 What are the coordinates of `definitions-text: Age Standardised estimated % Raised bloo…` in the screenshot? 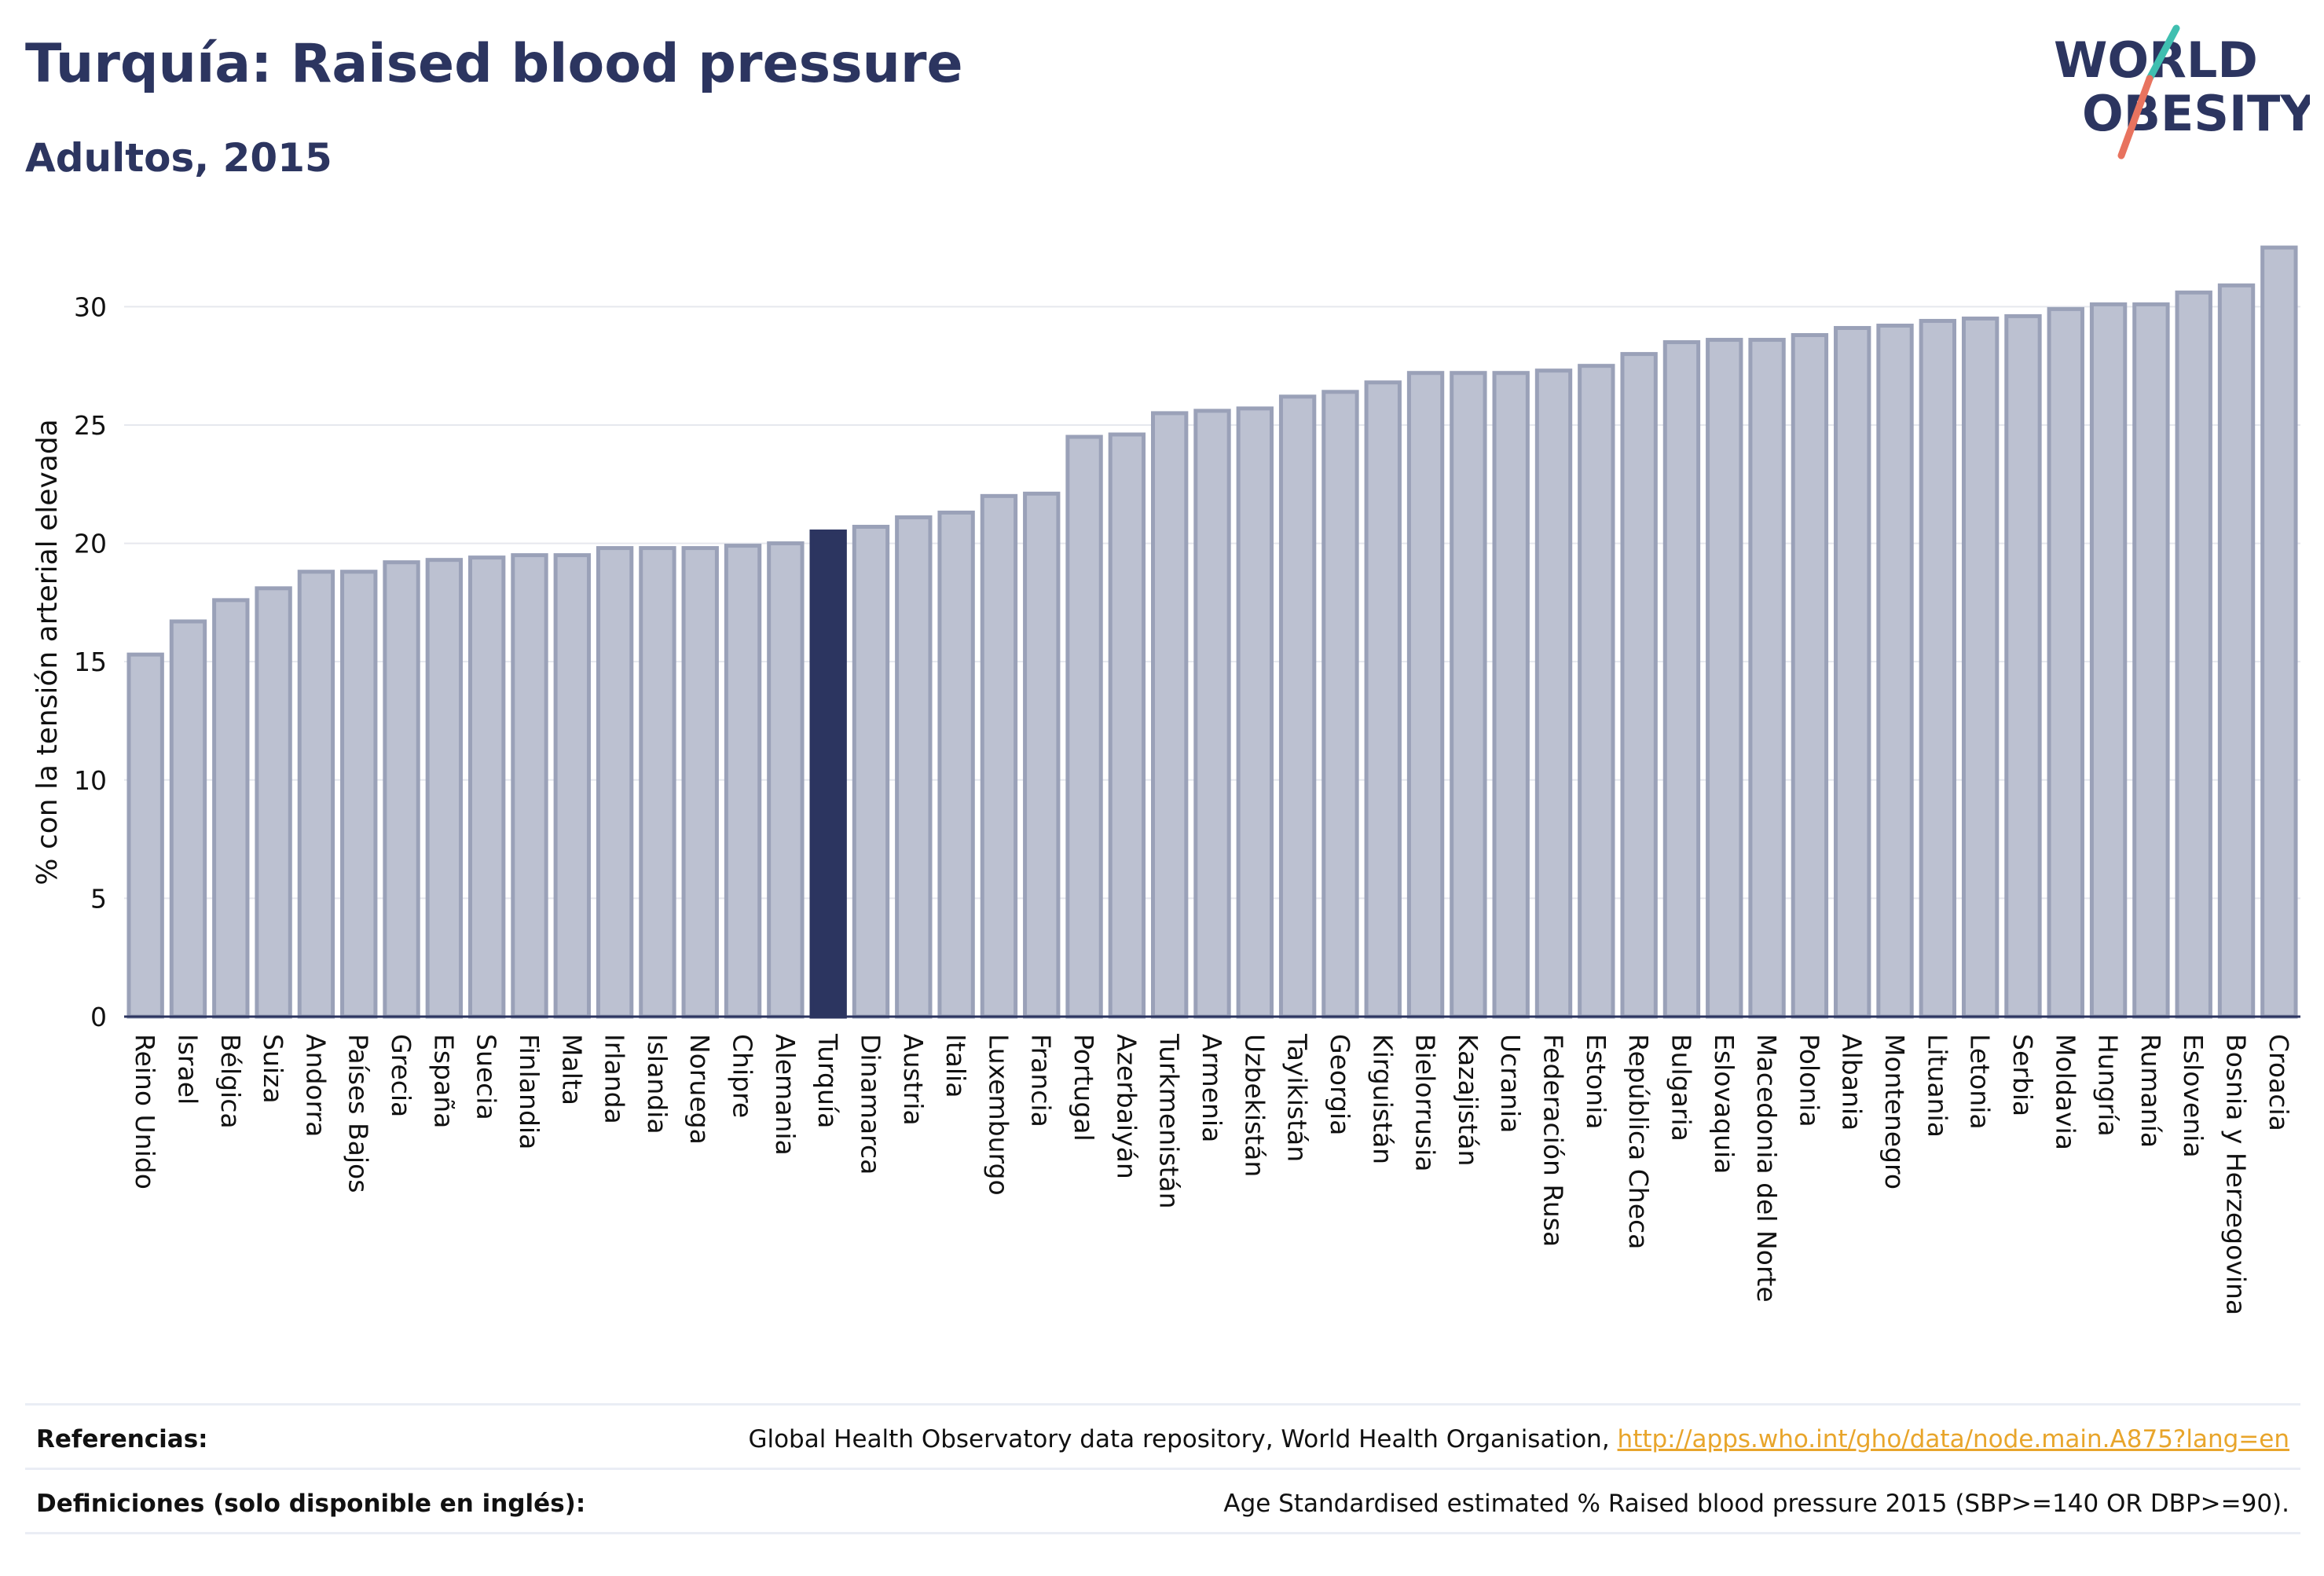 It's located at (1756, 1504).